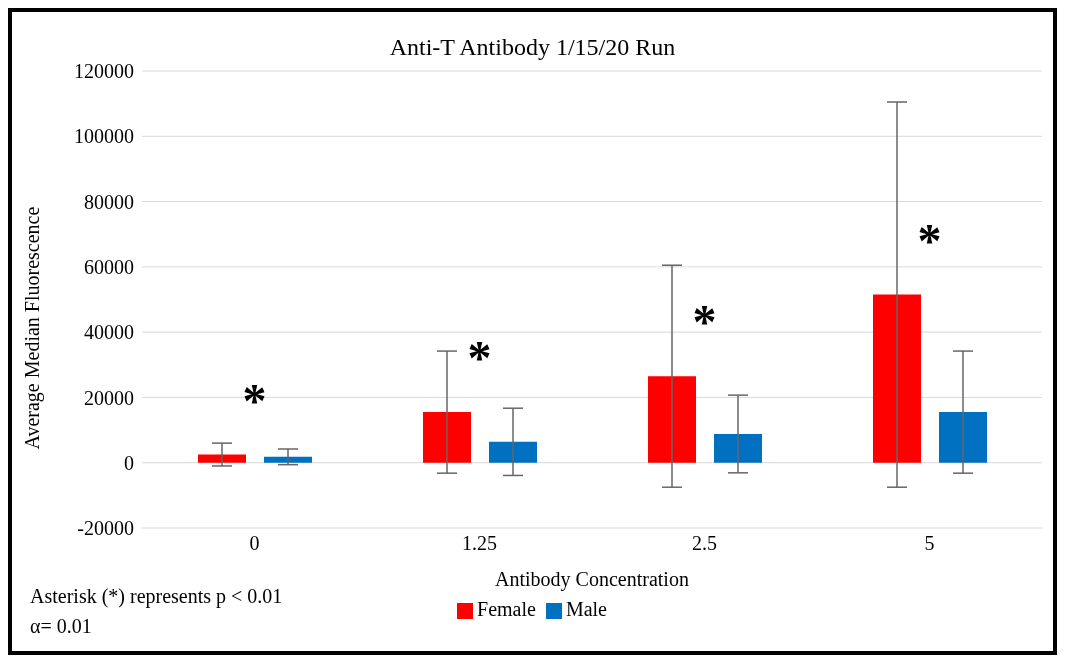  Describe the element at coordinates (109, 397) in the screenshot. I see `y-tick-label: 20000` at that location.